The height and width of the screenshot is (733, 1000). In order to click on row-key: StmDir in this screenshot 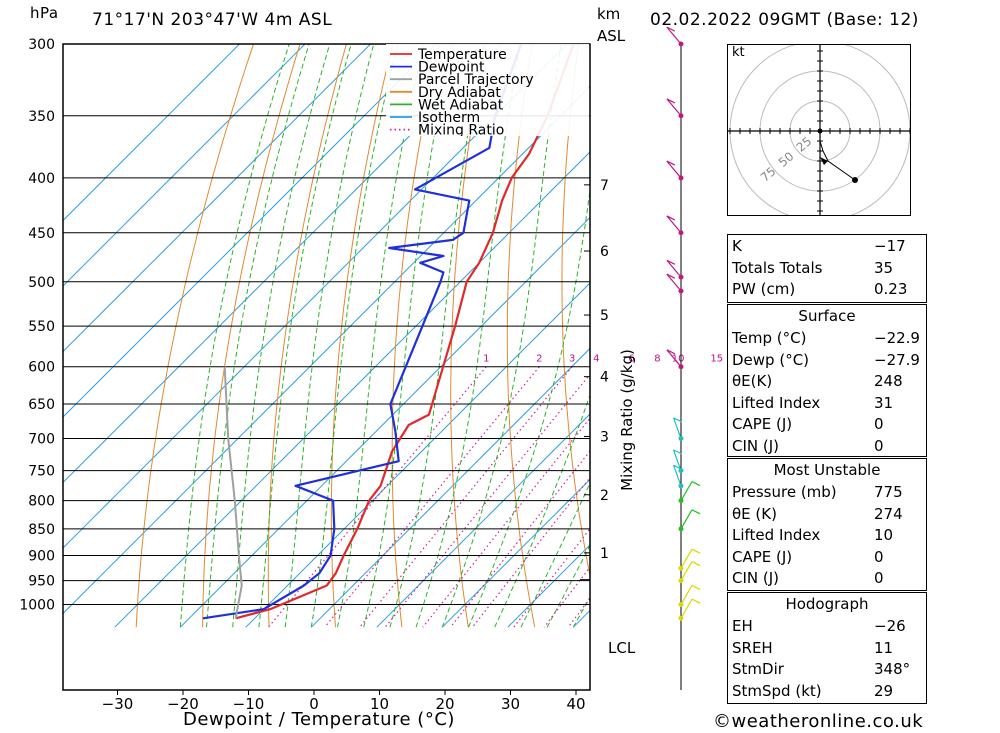, I will do `click(758, 669)`.